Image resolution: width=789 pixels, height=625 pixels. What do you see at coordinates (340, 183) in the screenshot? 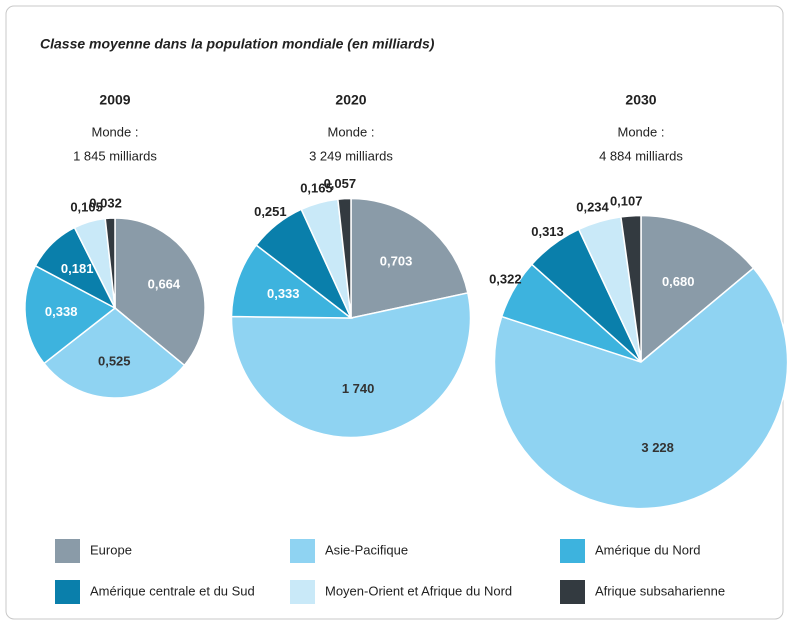
I see `value-label: 0,057` at bounding box center [340, 183].